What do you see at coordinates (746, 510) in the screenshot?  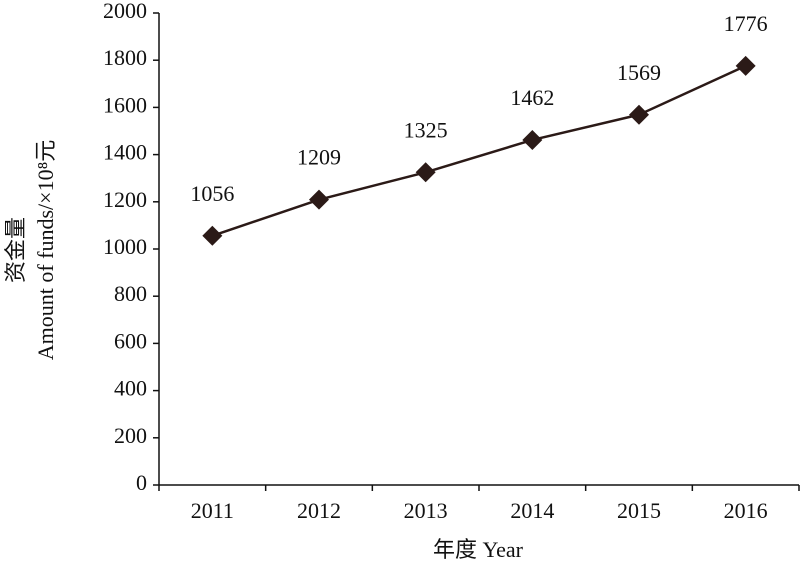 I see `x-tick-label: 2016` at bounding box center [746, 510].